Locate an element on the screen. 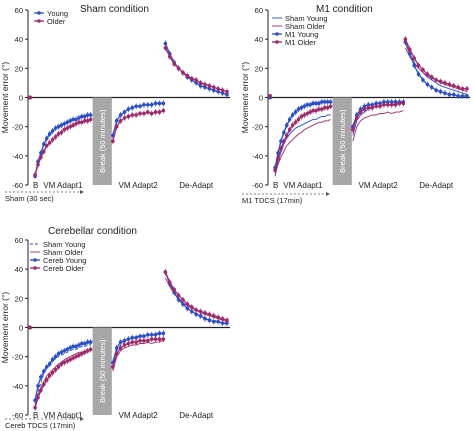 The height and width of the screenshot is (431, 474). legend-entry: Sham Young is located at coordinates (64, 244).